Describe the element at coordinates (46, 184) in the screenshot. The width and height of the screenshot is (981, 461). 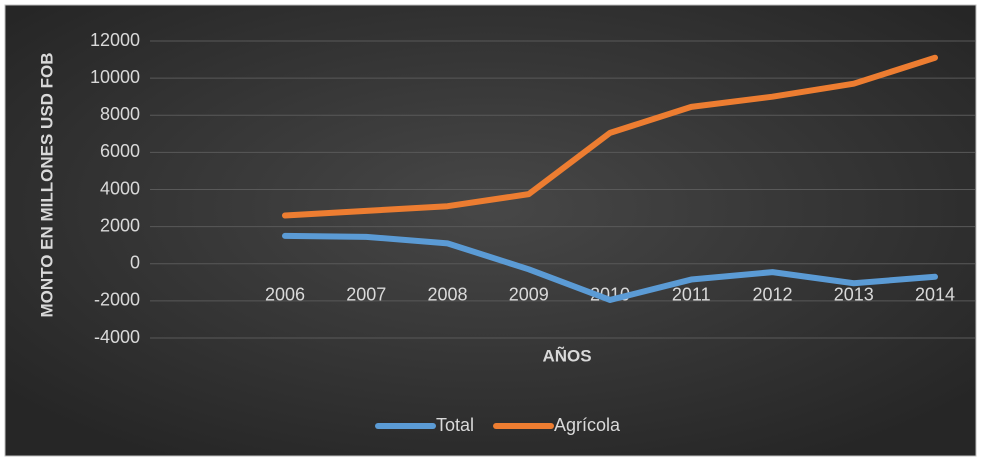
I see `y-axis-title: MONTO EN MILLONES USD FOB` at that location.